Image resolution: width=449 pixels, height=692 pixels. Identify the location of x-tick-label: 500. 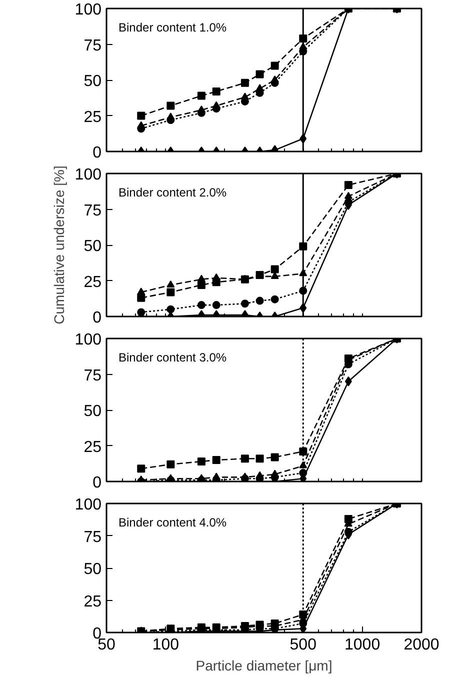
(303, 645).